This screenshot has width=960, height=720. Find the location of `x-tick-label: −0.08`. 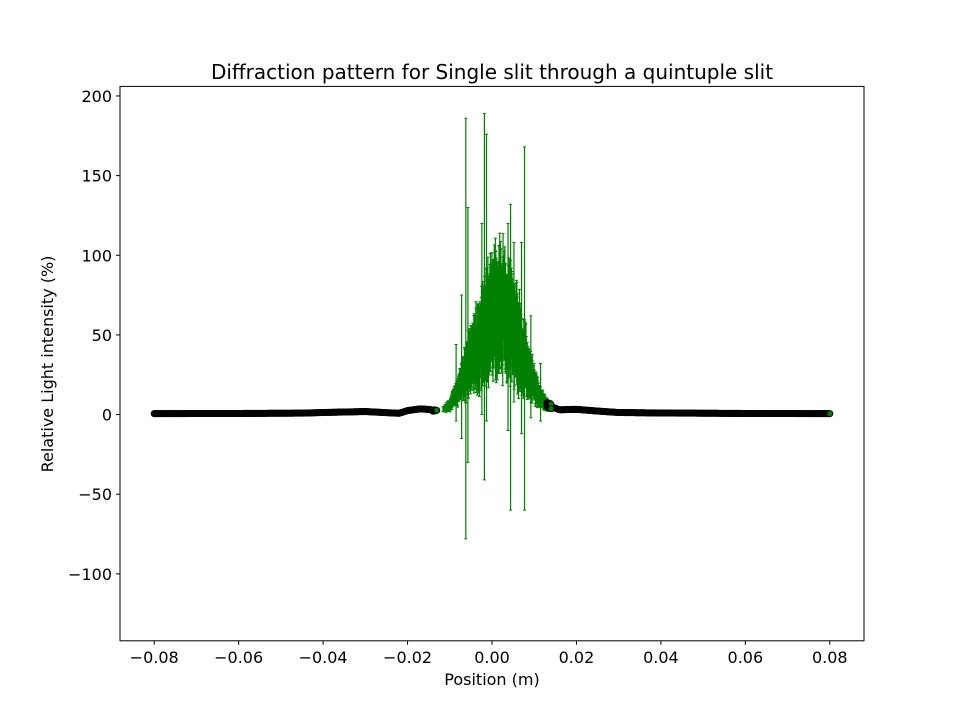

x-tick-label: −0.08 is located at coordinates (154, 657).